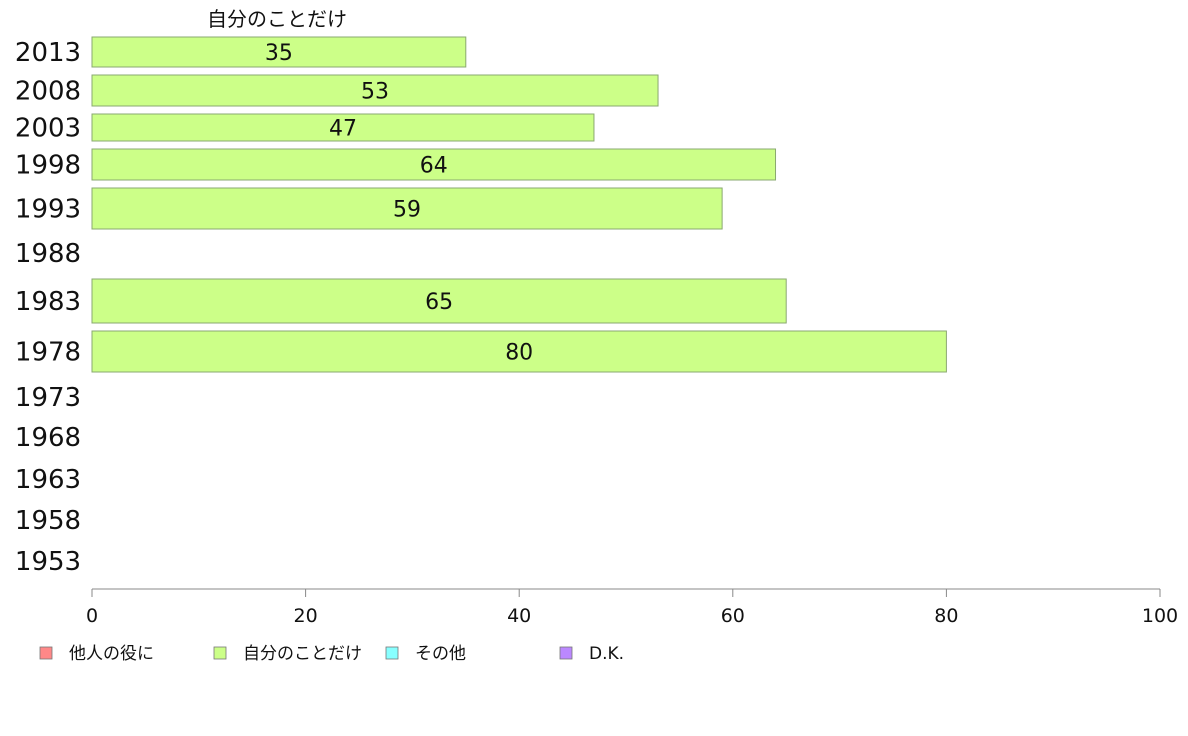  I want to click on year-label-2003: 2003, so click(48, 129).